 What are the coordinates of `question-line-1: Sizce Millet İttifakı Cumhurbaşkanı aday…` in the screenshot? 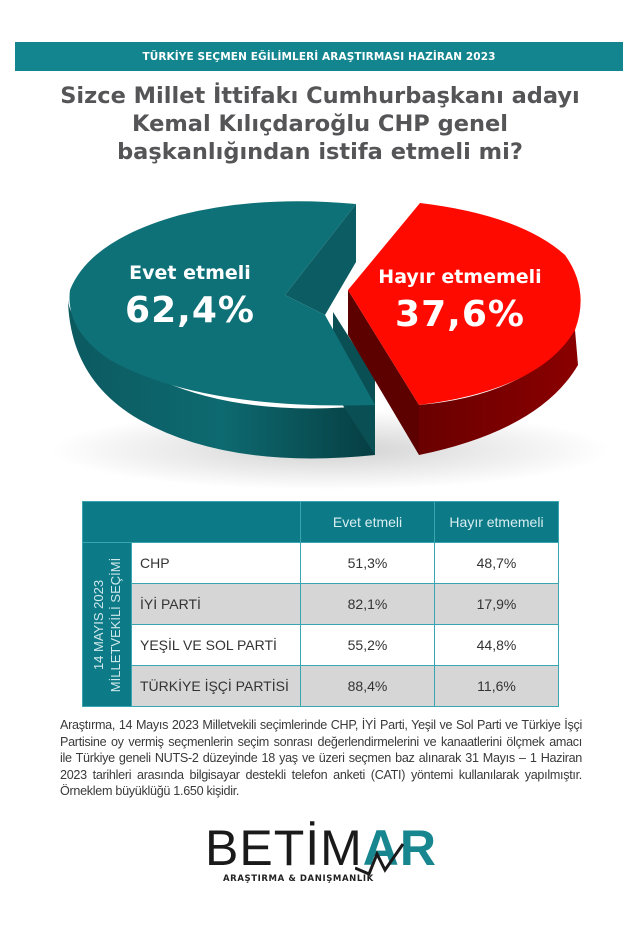 It's located at (320, 96).